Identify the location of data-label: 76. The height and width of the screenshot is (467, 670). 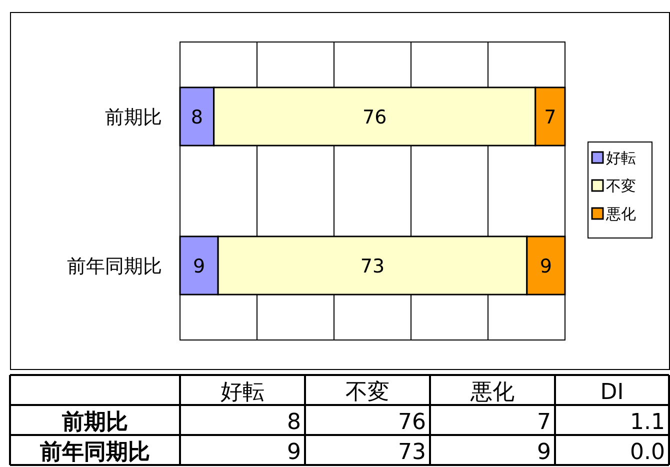
(374, 117).